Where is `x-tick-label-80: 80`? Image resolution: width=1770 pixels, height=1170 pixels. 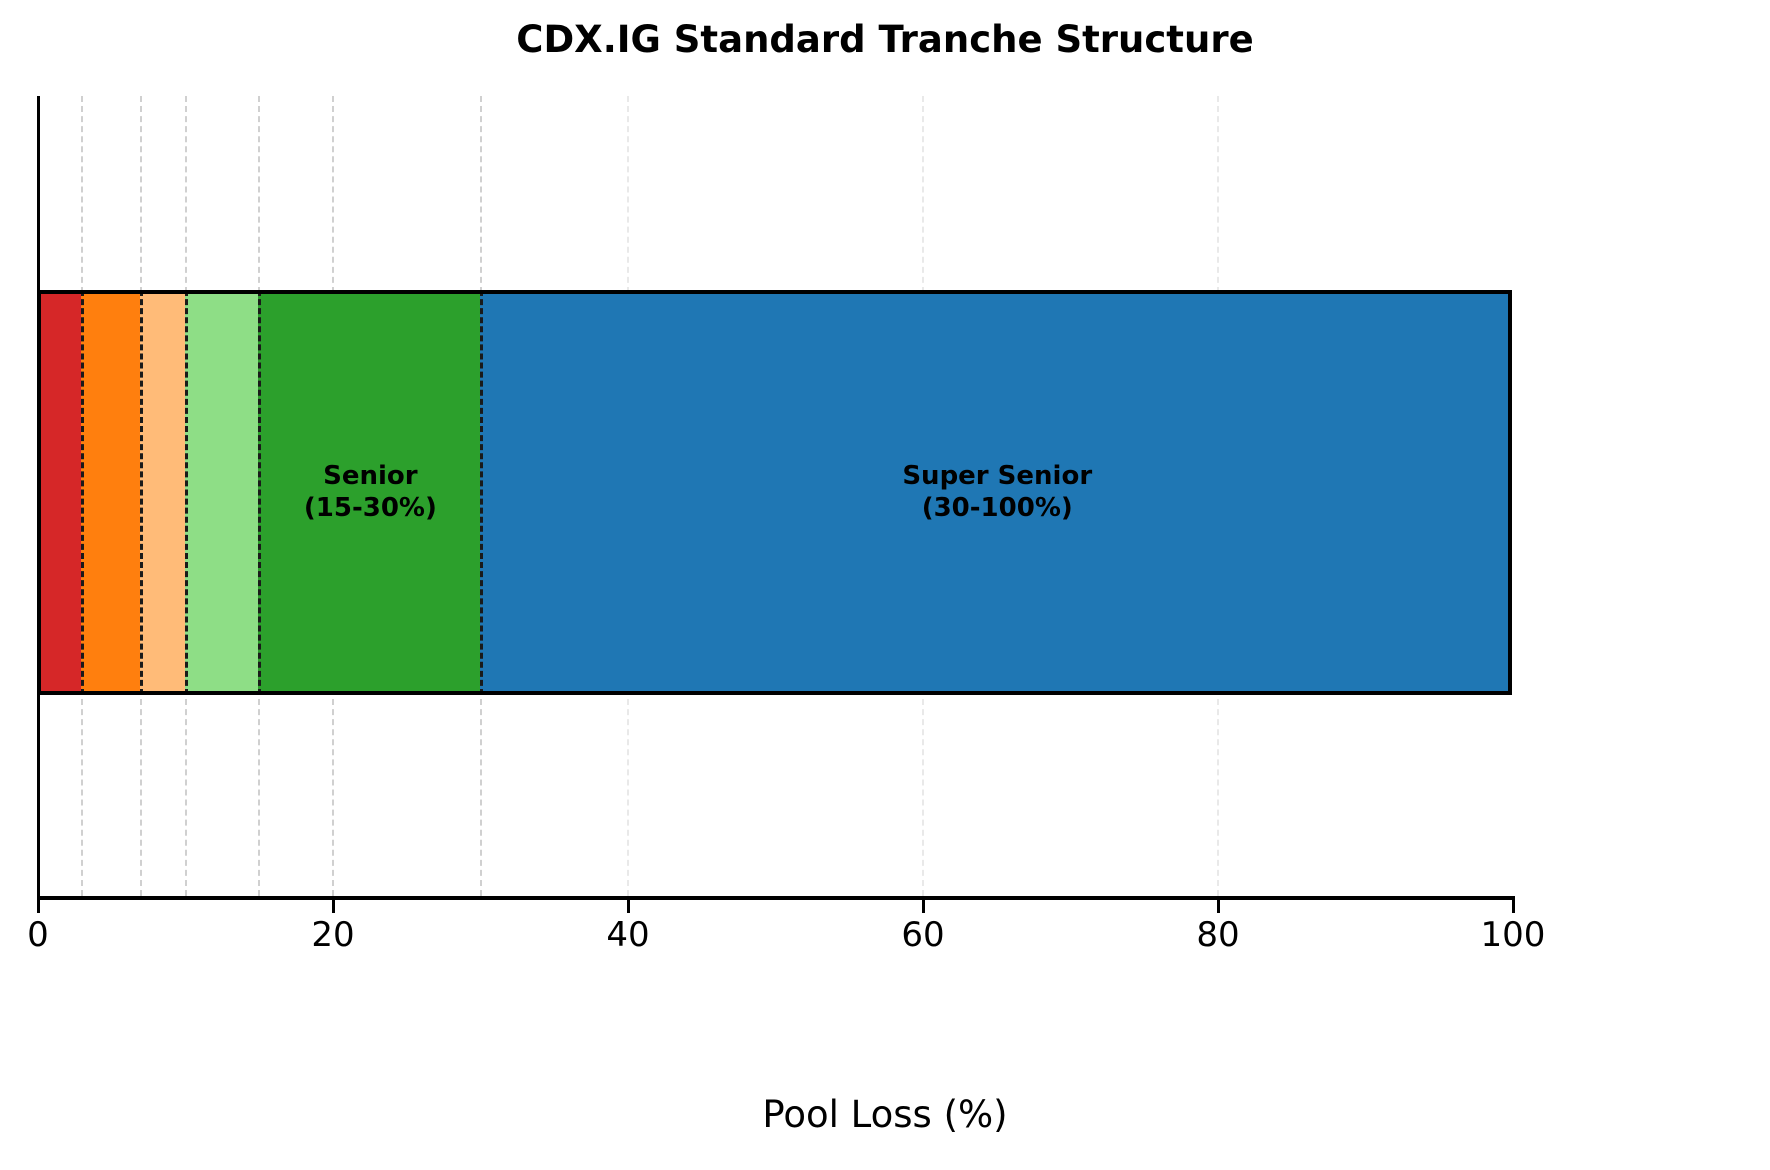 x-tick-label-80: 80 is located at coordinates (1218, 935).